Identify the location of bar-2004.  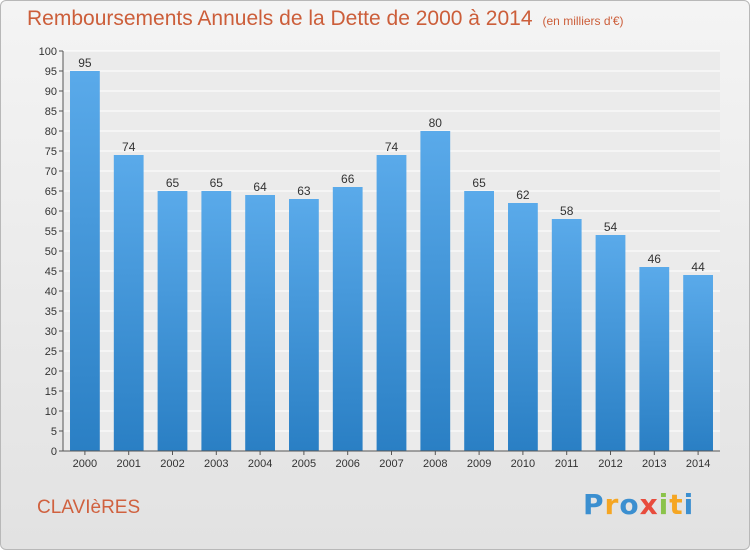
(260, 323).